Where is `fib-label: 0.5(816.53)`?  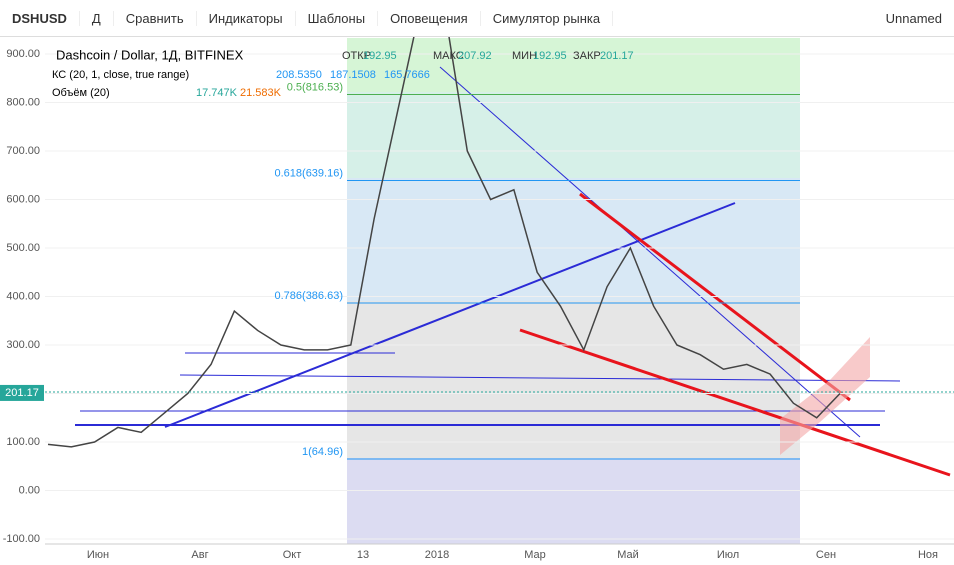 fib-label: 0.5(816.53) is located at coordinates (315, 87).